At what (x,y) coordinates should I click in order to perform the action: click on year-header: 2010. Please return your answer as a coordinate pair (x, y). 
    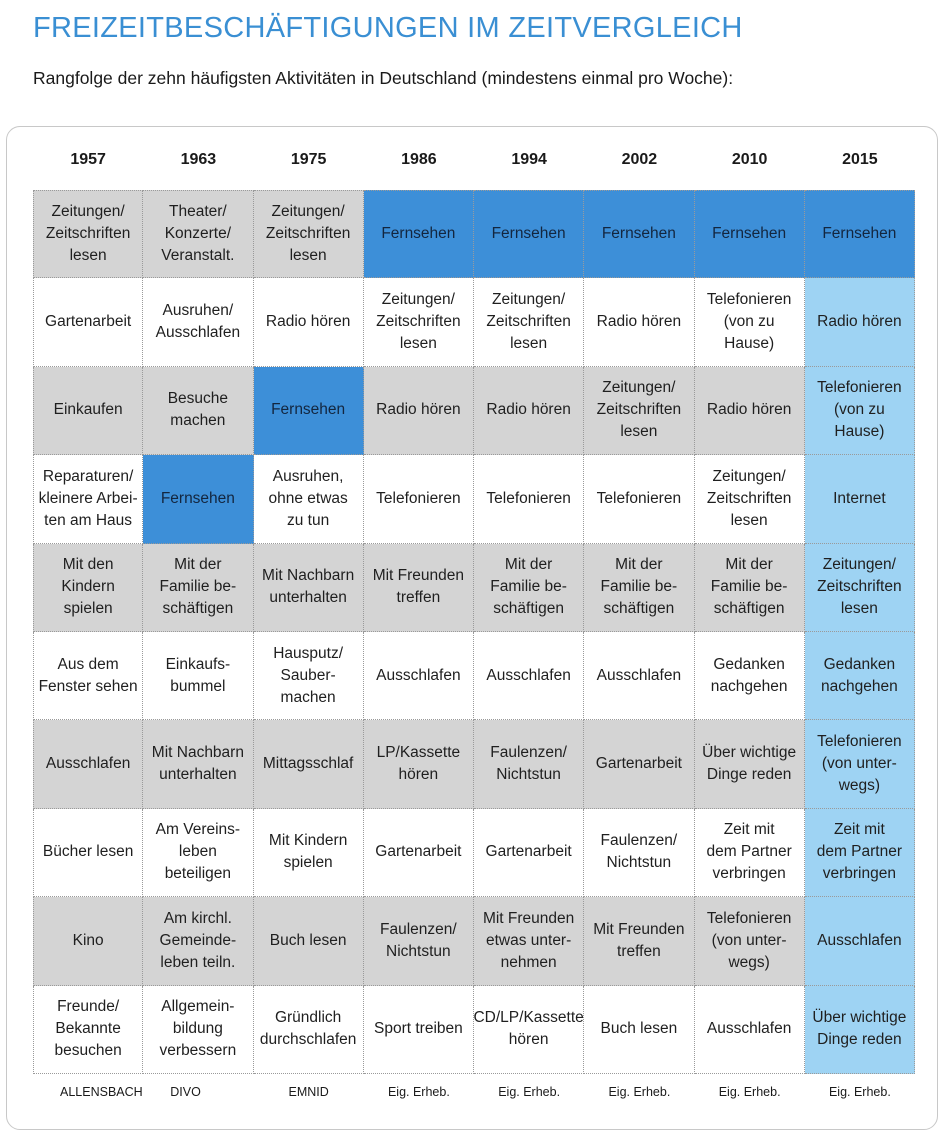
    Looking at the image, I should click on (749, 159).